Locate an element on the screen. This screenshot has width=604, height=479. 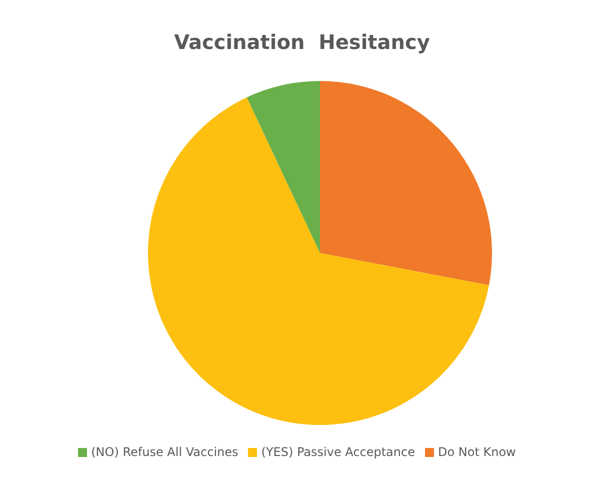
chart-title: Vaccination Hesitancy is located at coordinates (302, 41).